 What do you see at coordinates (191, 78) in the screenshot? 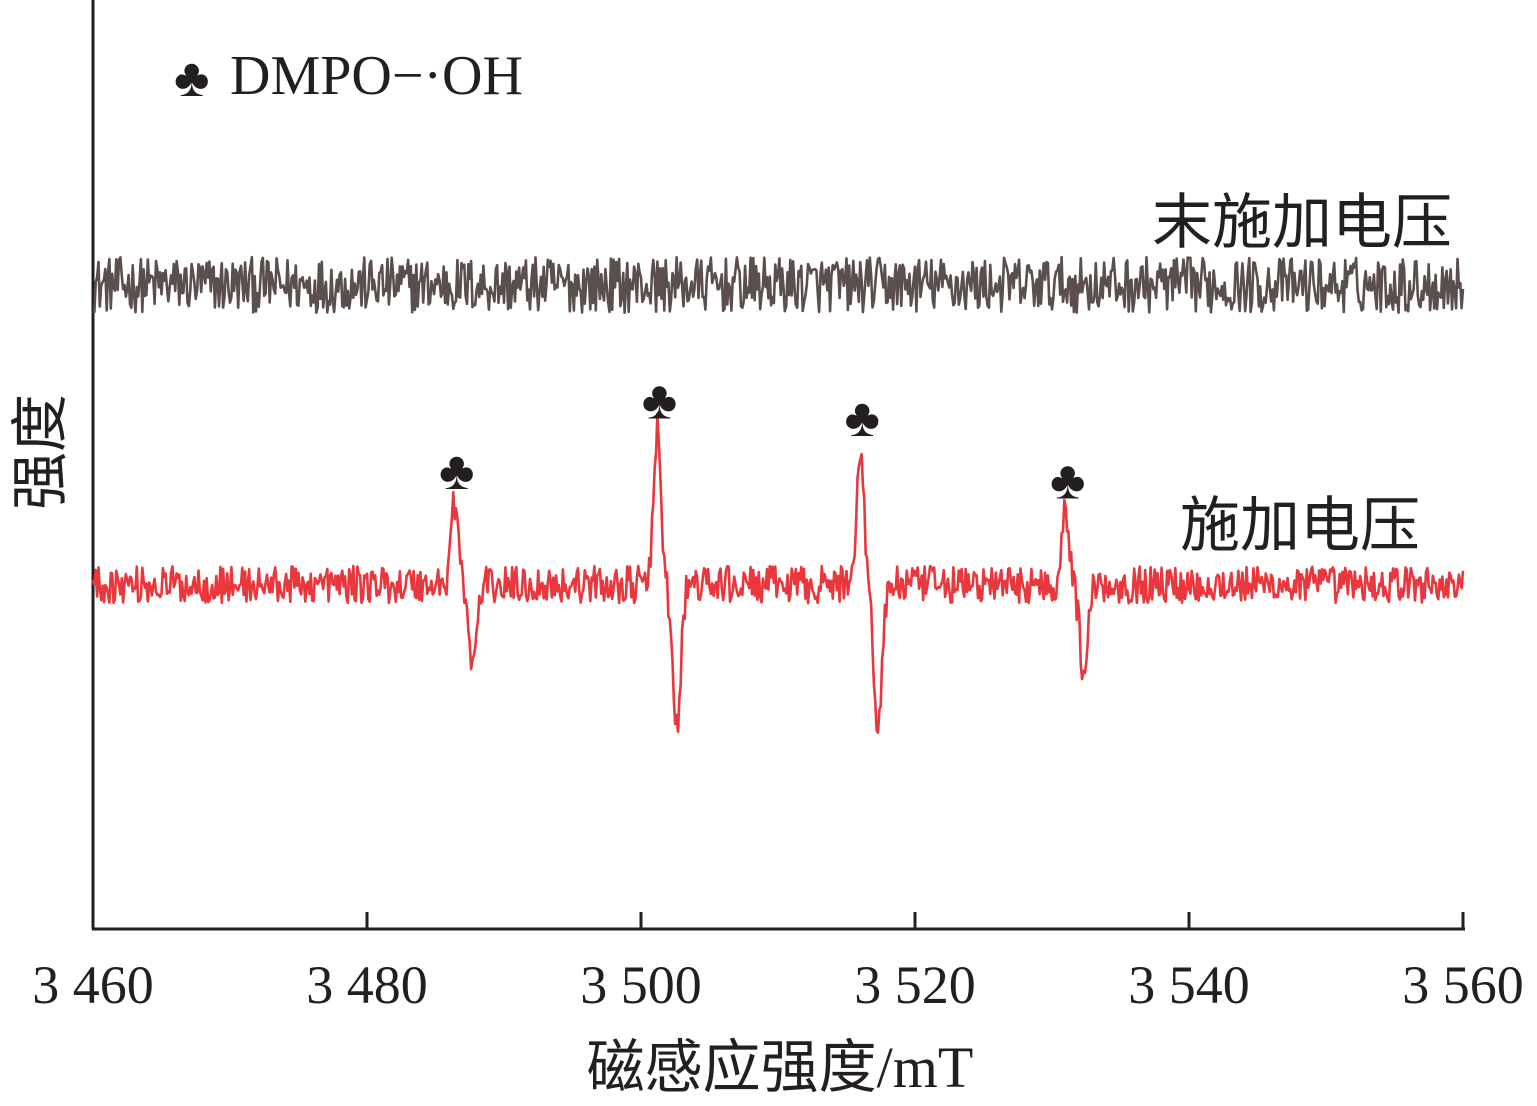
I see `legend-marker-icon: ♣` at bounding box center [191, 78].